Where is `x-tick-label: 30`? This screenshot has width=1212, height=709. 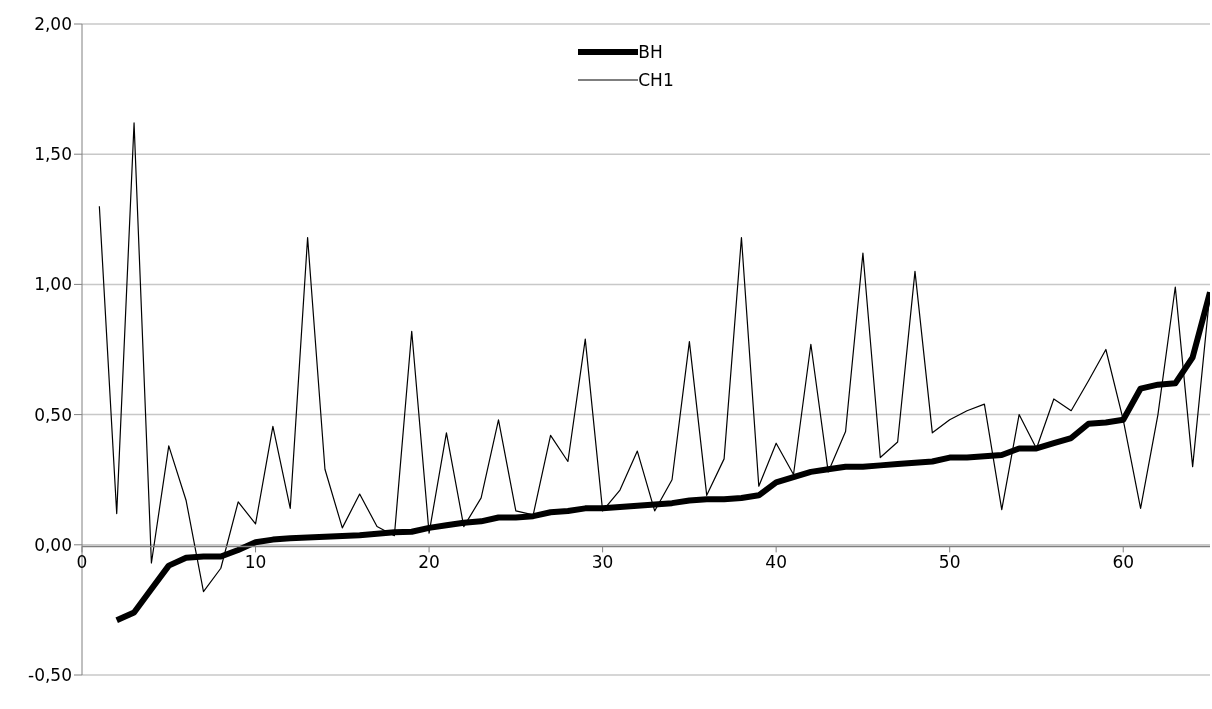
x-tick-label: 30 is located at coordinates (602, 562).